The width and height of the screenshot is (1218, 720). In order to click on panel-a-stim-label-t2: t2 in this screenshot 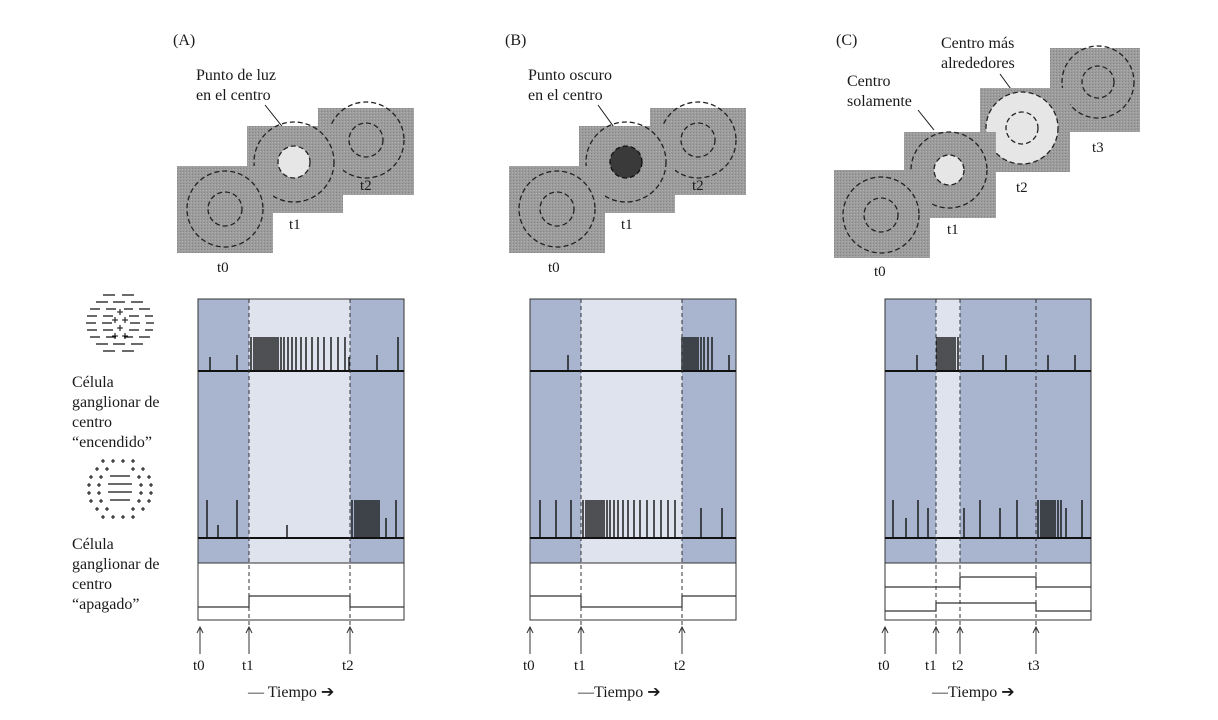, I will do `click(366, 186)`.